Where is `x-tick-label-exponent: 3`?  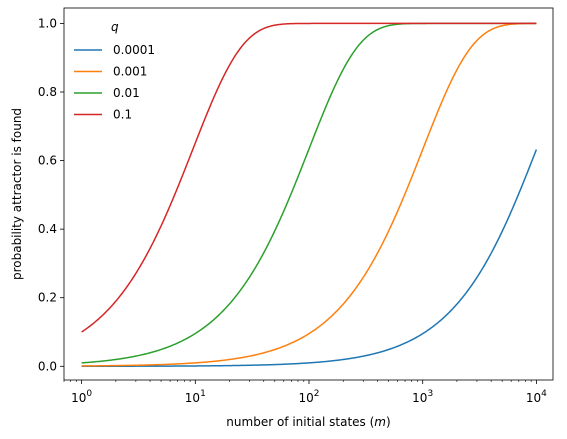 x-tick-label-exponent: 3 is located at coordinates (430, 394).